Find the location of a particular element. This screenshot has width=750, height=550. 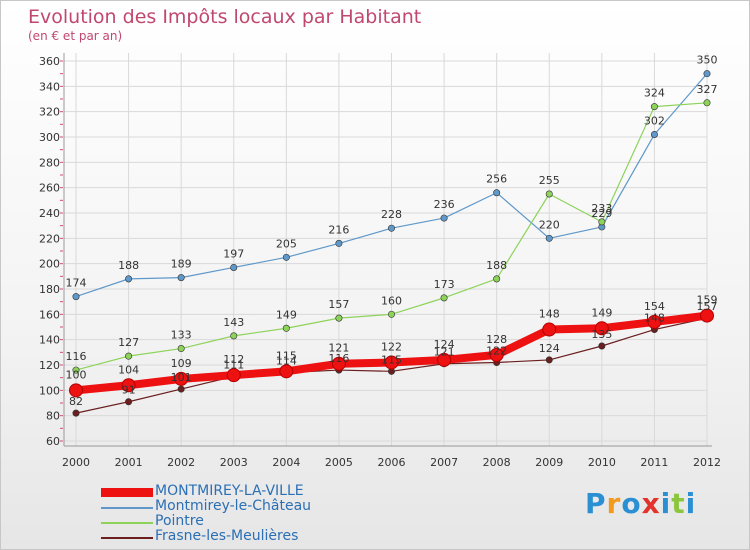

data-label: 229 is located at coordinates (601, 213).